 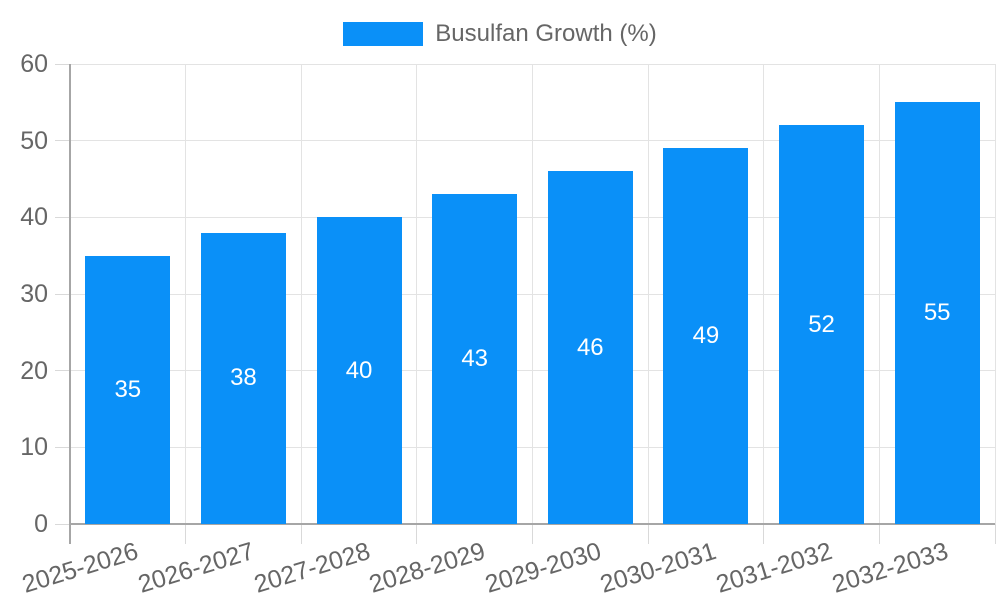 What do you see at coordinates (774, 568) in the screenshot?
I see `x-axis-category-label: 2031-2032` at bounding box center [774, 568].